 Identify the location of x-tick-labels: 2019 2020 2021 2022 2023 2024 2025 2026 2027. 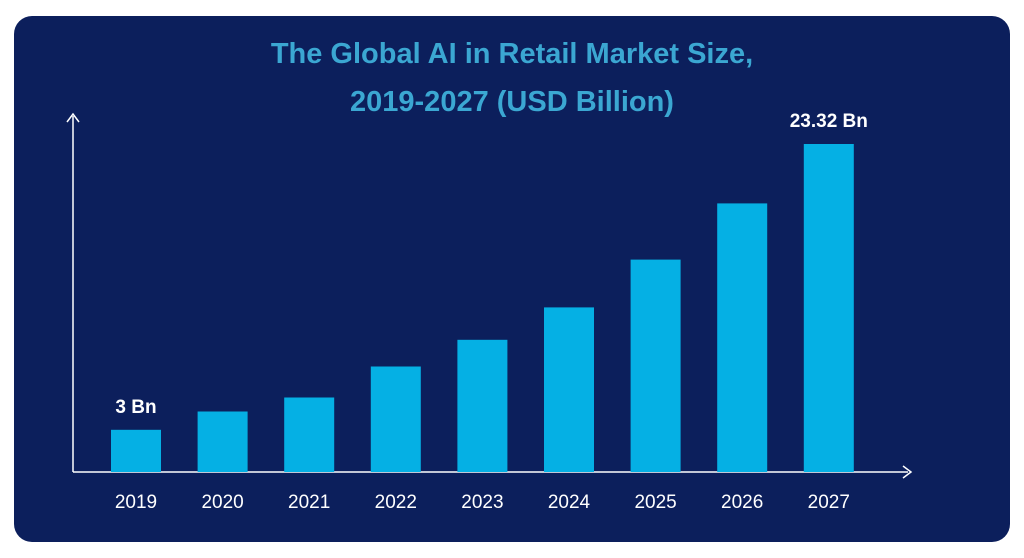
(482, 502).